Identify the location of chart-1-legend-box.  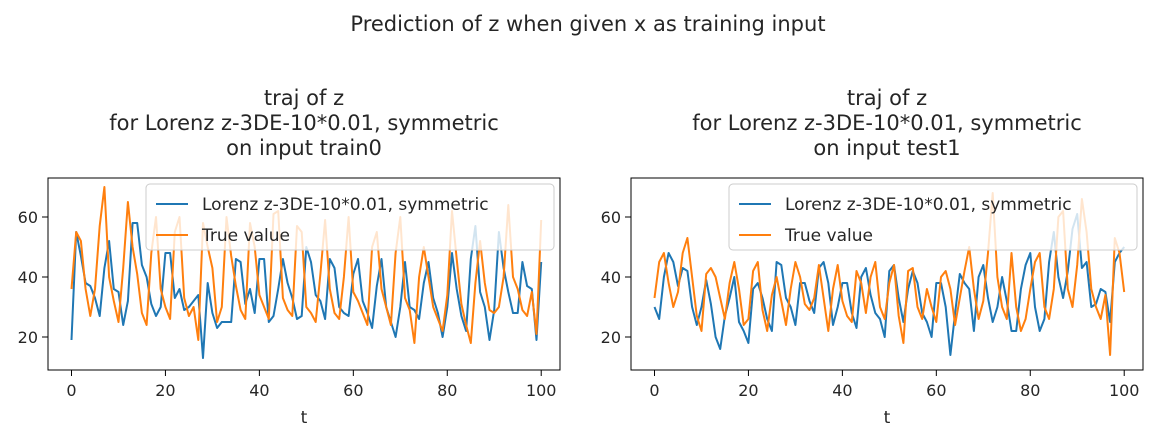
(350, 217).